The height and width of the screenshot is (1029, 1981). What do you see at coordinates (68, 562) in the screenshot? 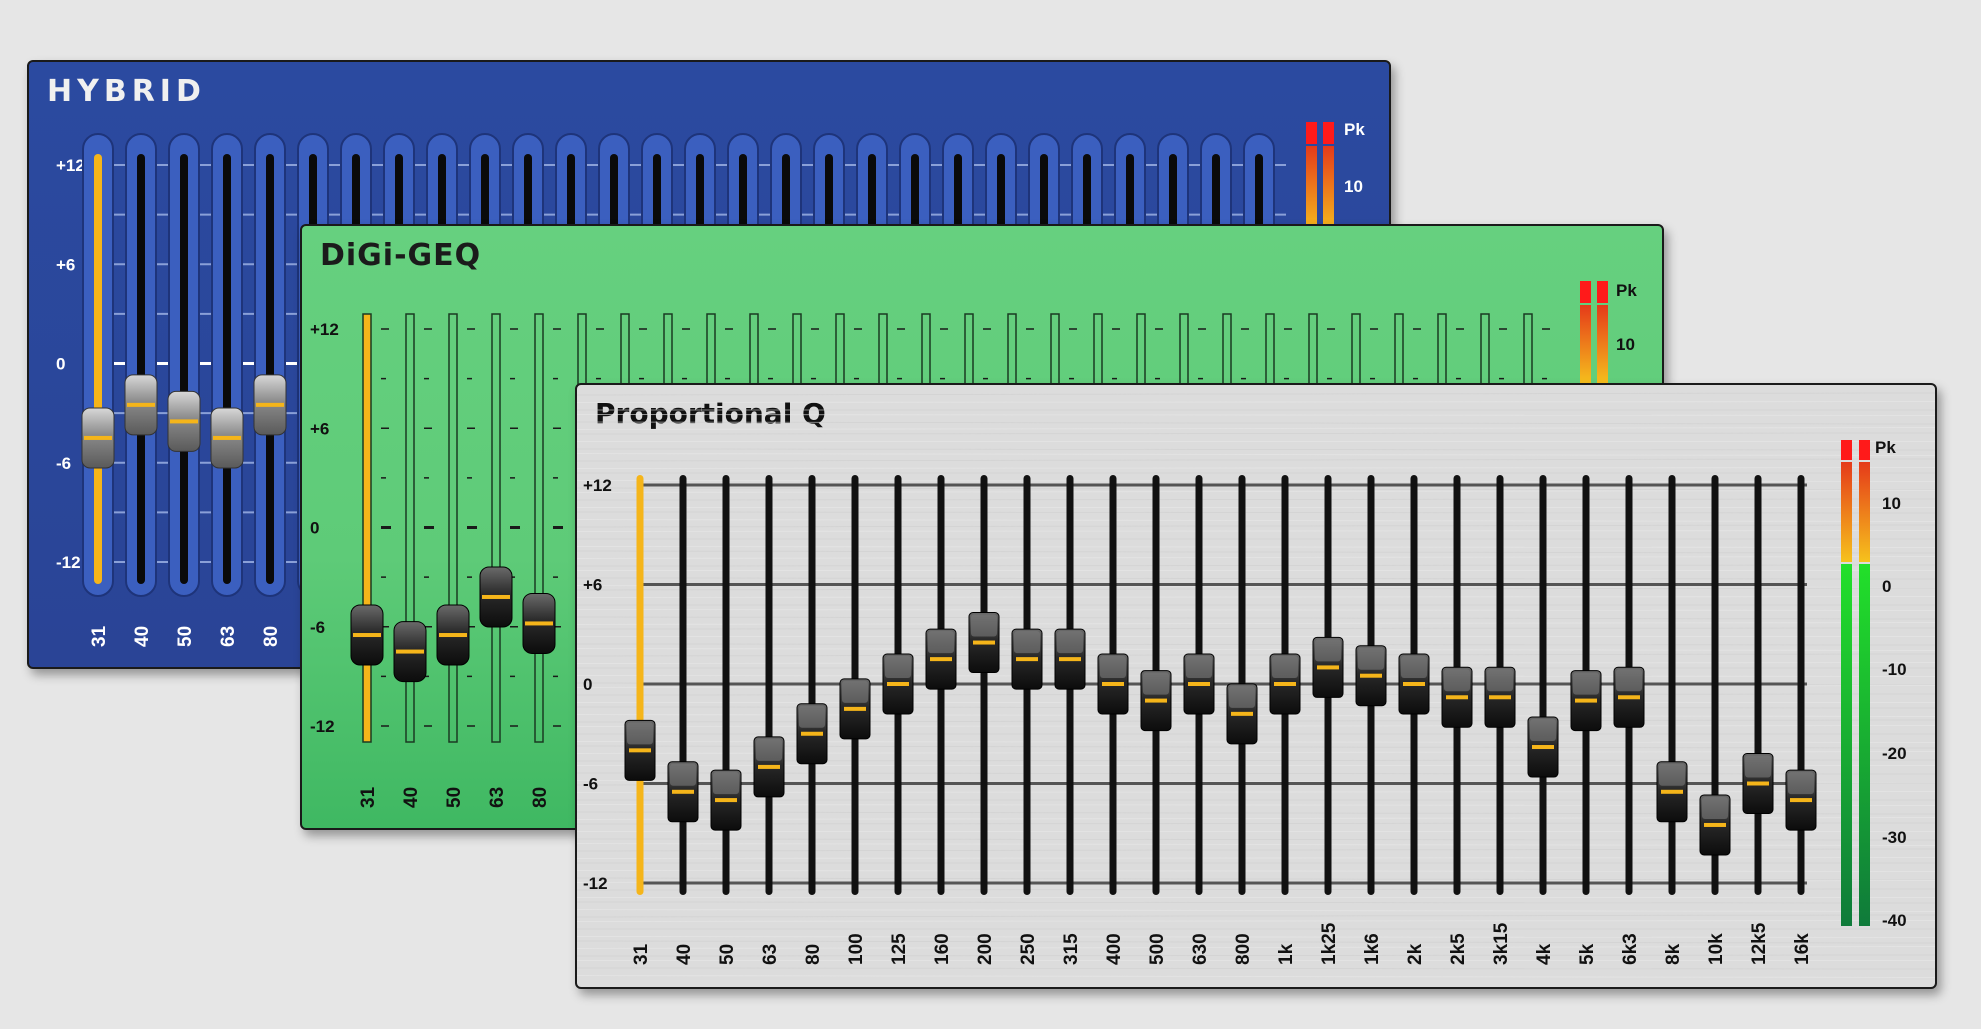
I see `hybrid-scale-label: -12` at bounding box center [68, 562].